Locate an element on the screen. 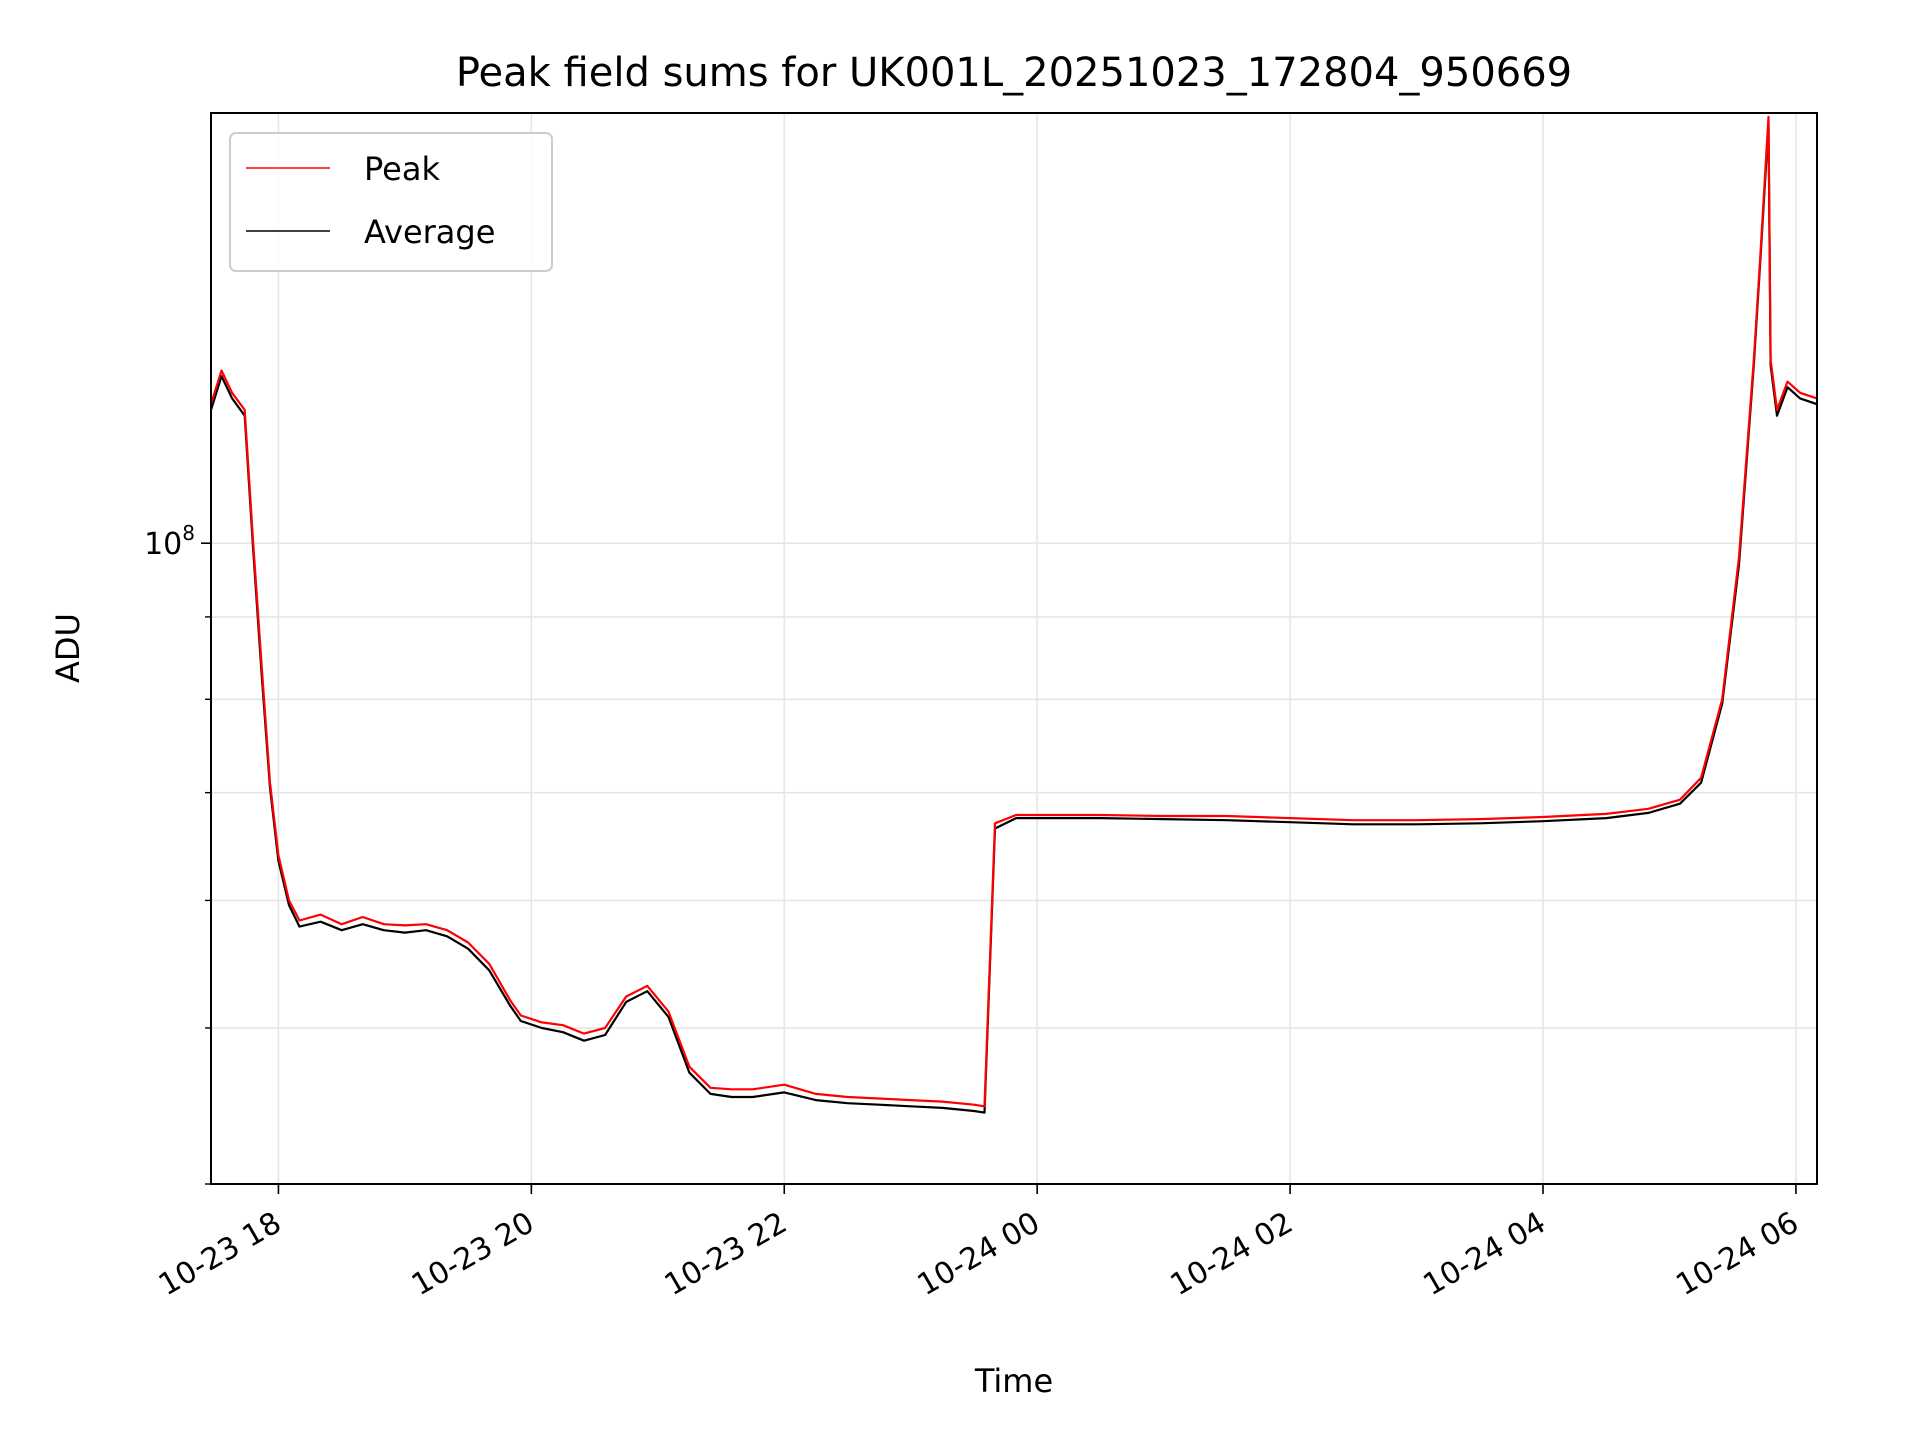 The width and height of the screenshot is (1920, 1440). legend: Peak Average is located at coordinates (391, 202).